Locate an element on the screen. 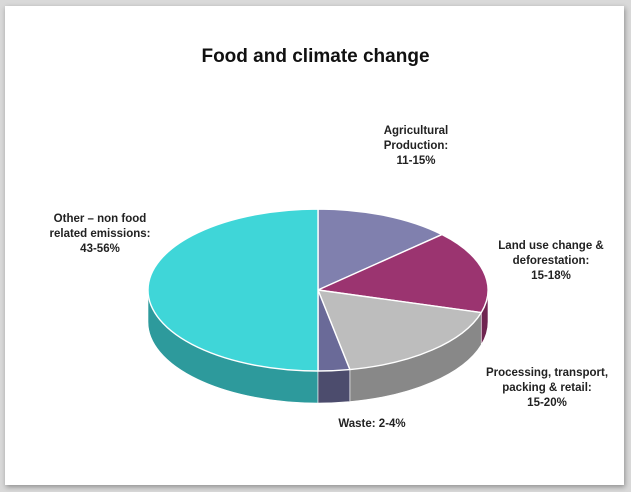 The height and width of the screenshot is (492, 631). slice-label-line: Production: is located at coordinates (416, 146).